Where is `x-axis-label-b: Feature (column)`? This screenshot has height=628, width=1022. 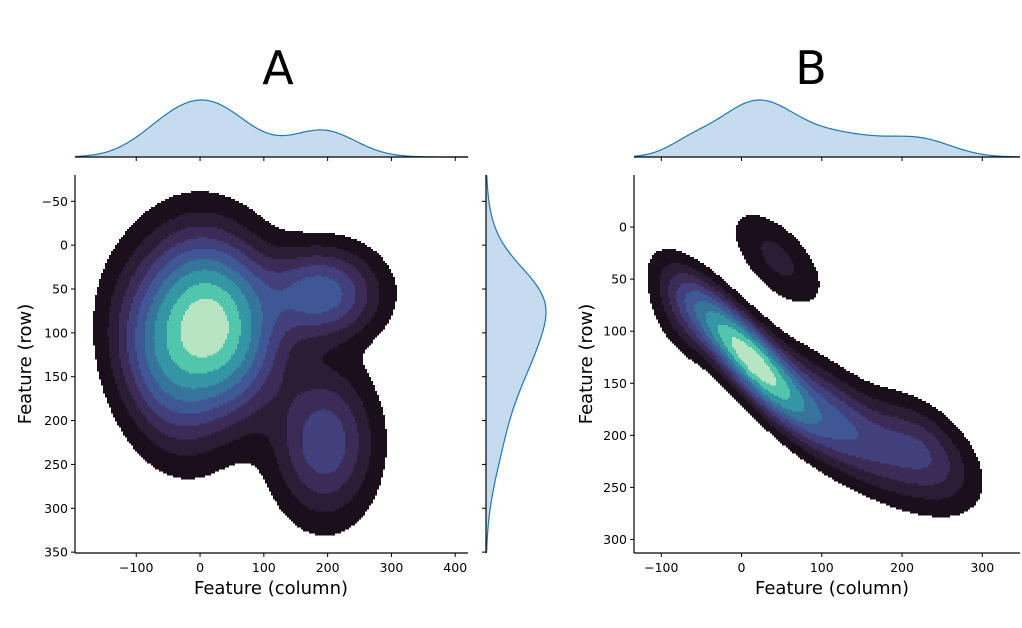
x-axis-label-b: Feature (column) is located at coordinates (832, 588).